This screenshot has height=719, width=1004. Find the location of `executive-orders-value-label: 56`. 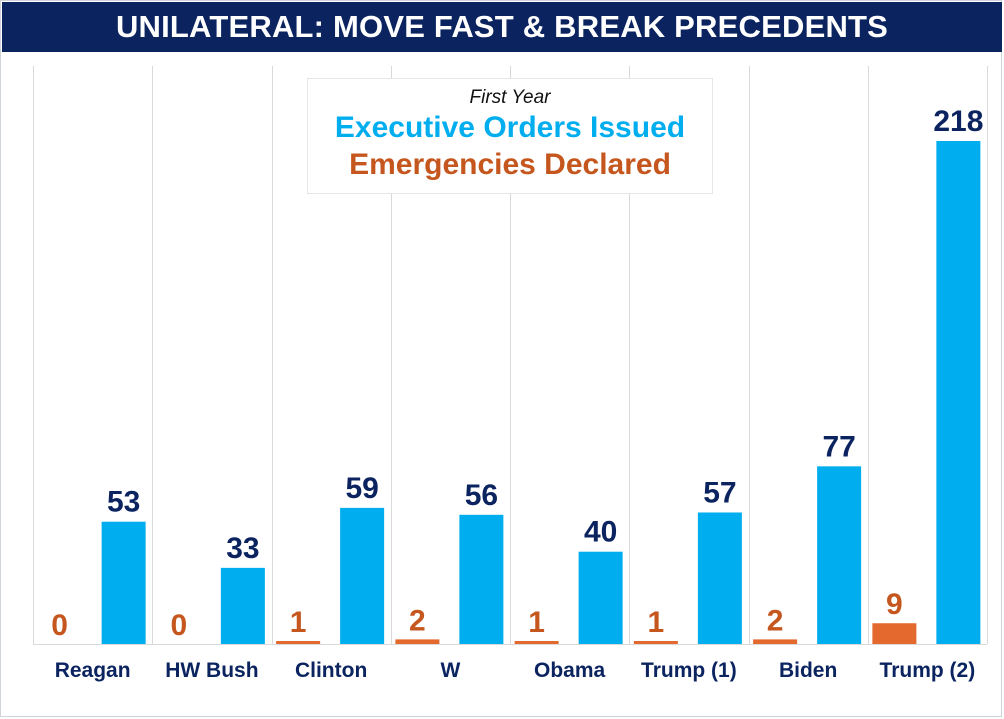

executive-orders-value-label: 56 is located at coordinates (481, 495).